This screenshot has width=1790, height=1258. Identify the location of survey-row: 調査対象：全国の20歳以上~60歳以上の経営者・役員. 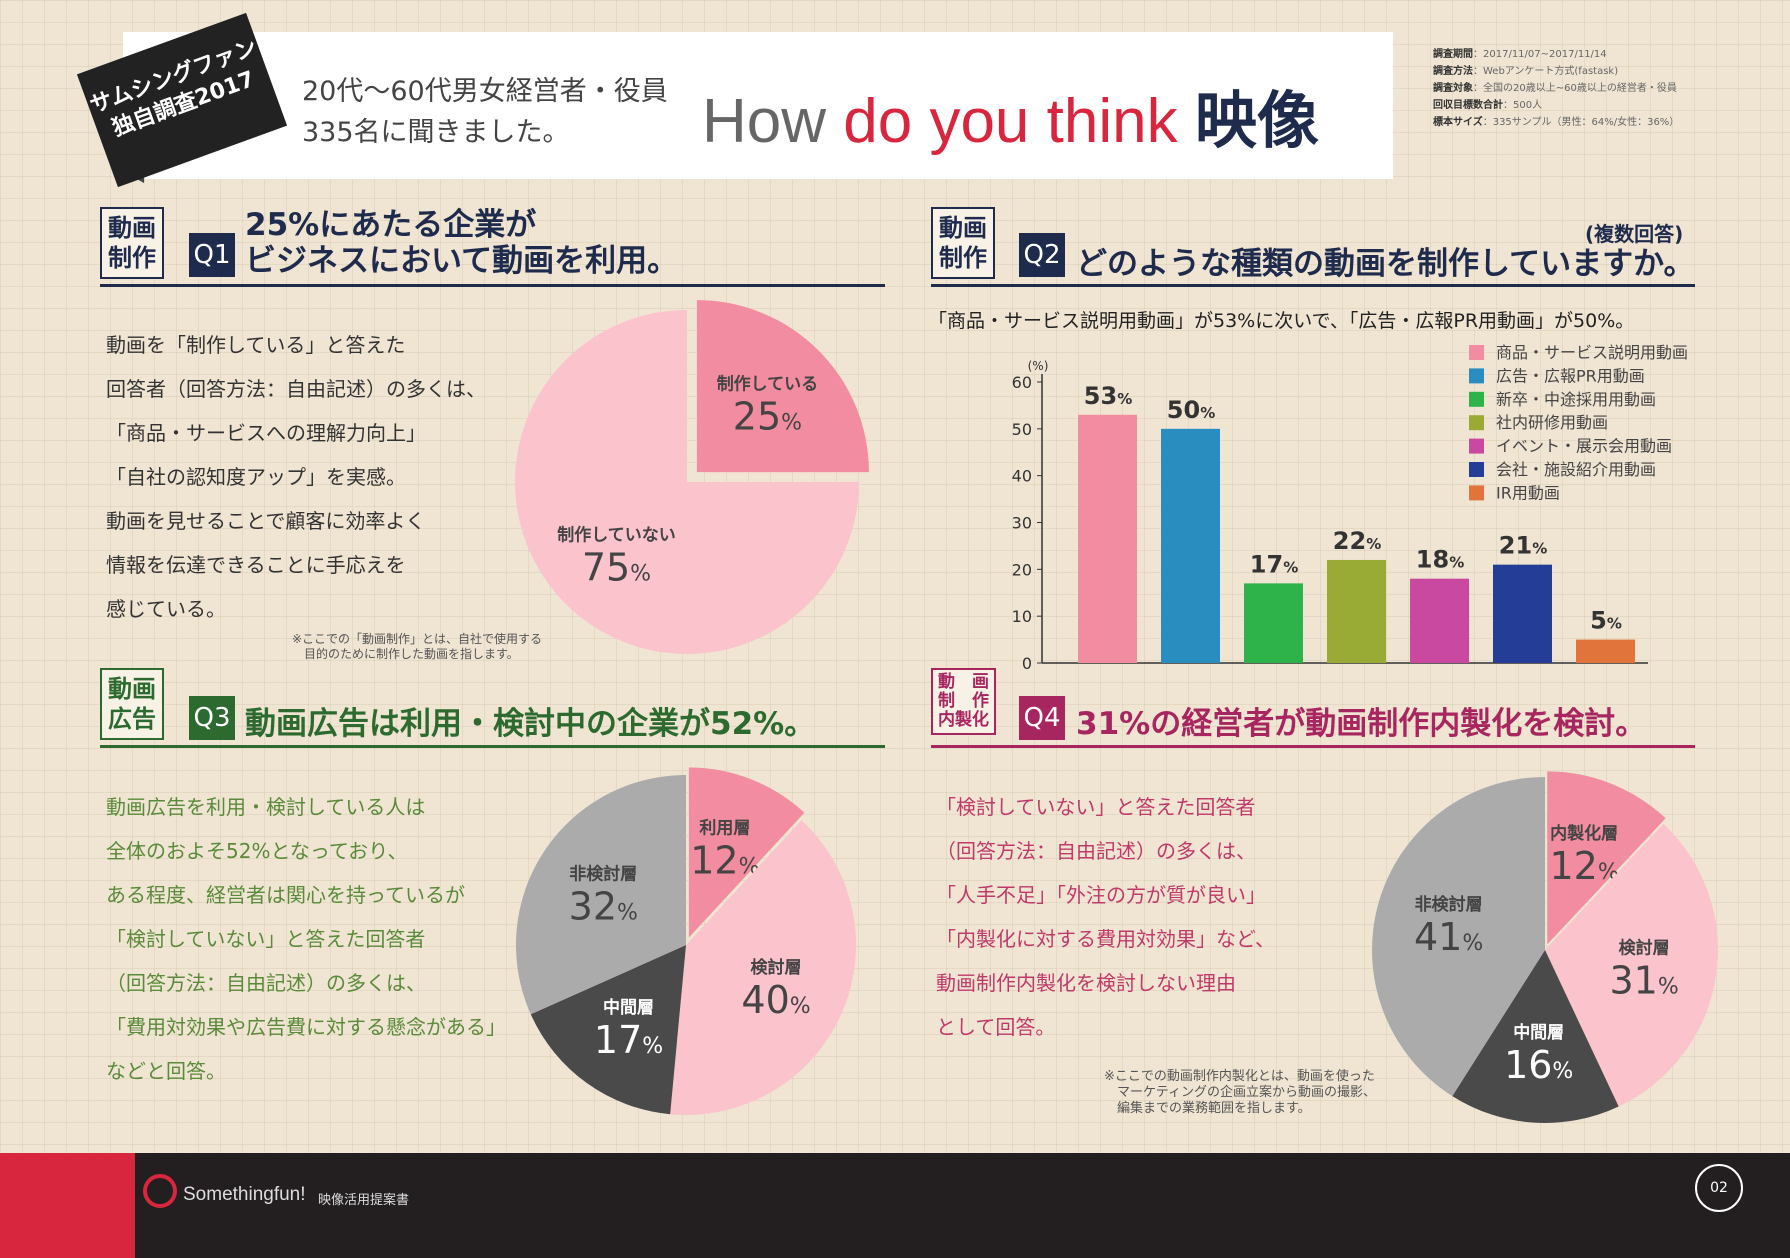
(1555, 88).